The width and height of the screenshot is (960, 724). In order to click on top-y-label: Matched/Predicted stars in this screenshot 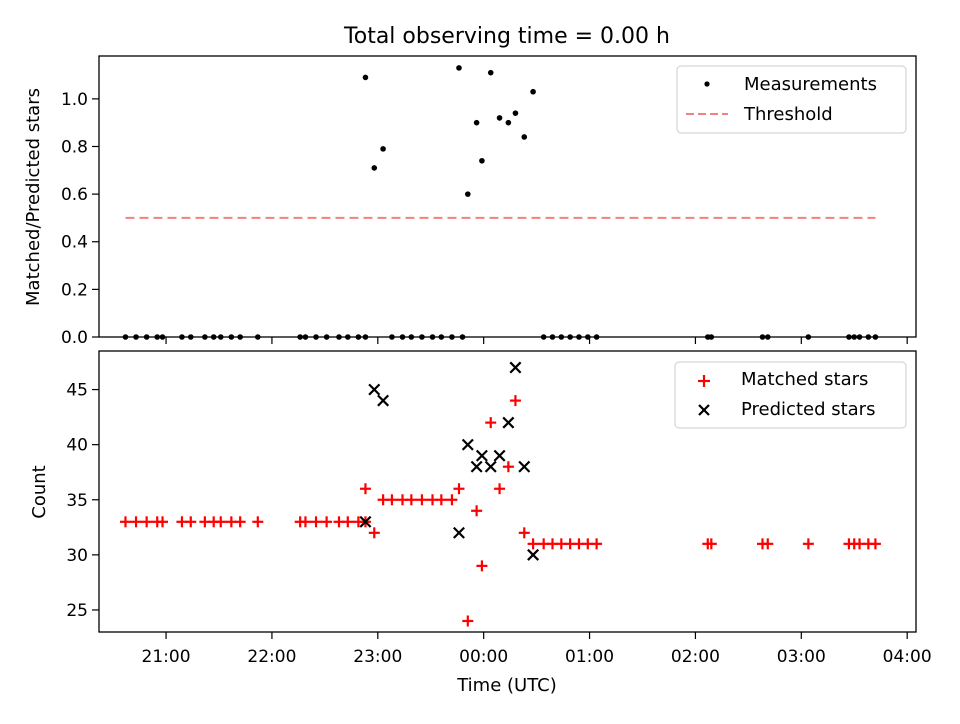, I will do `click(33, 197)`.